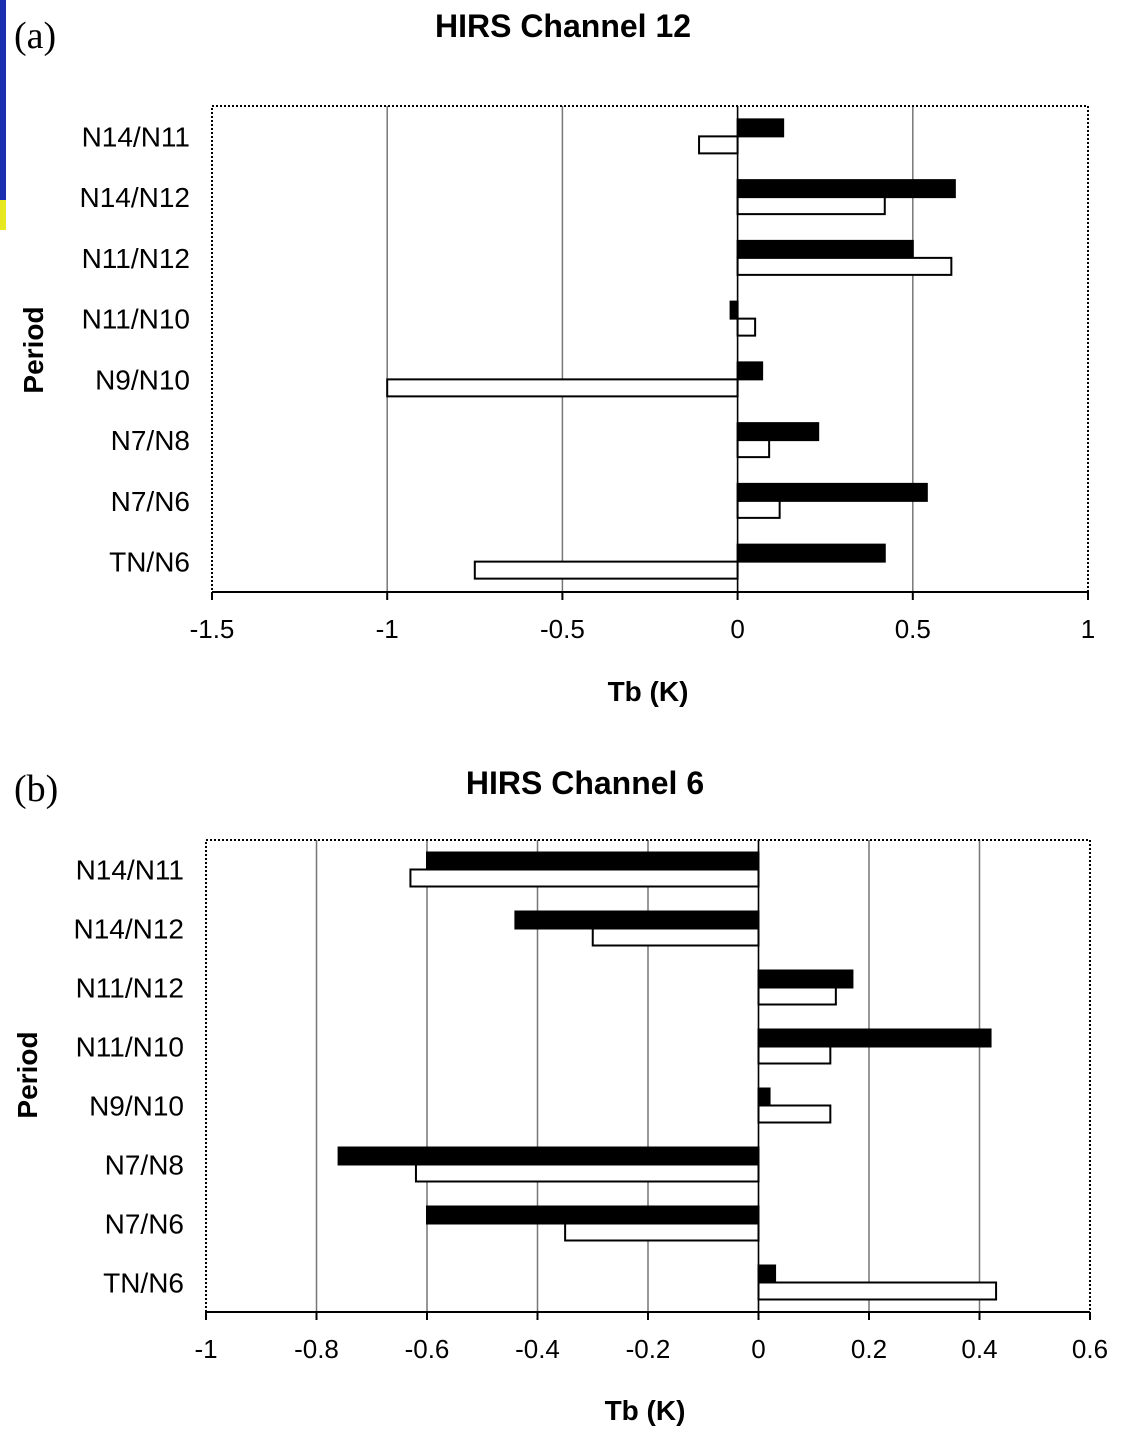 The width and height of the screenshot is (1126, 1434). Describe the element at coordinates (1088, 629) in the screenshot. I see `x-tick-label: 1` at that location.